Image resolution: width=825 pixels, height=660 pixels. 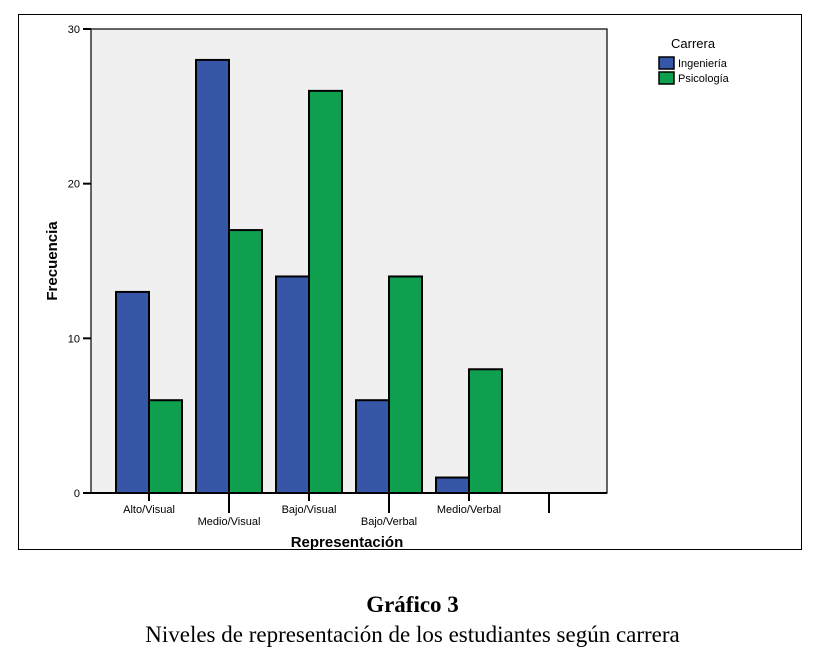 What do you see at coordinates (412, 604) in the screenshot?
I see `caption-title: Gráfico 3` at bounding box center [412, 604].